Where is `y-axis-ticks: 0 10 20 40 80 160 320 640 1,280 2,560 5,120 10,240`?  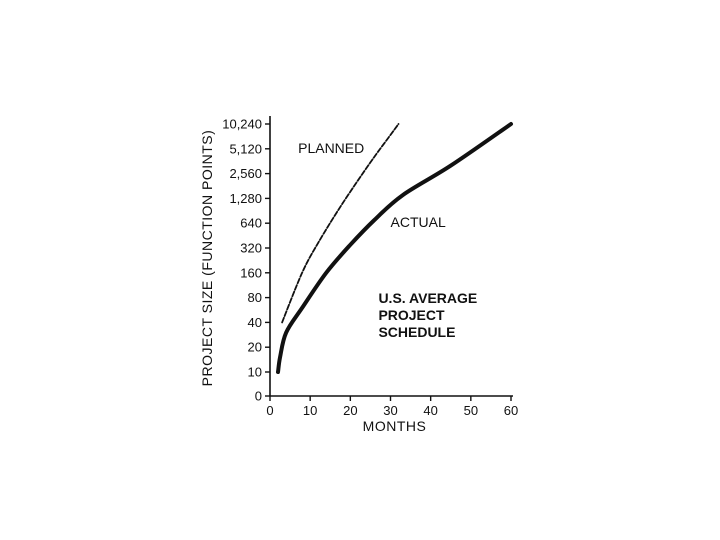 y-axis-ticks: 0 10 20 40 80 160 320 640 1,280 2,560 5,120 10,240 is located at coordinates (246, 260).